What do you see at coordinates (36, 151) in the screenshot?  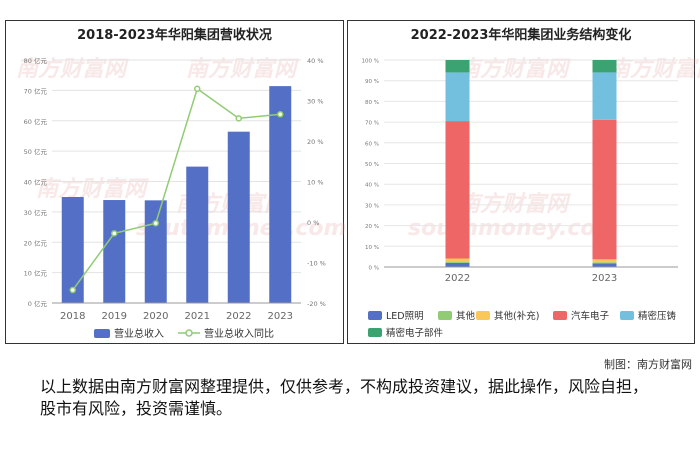 I see `y-tick-label: 50 亿元` at bounding box center [36, 151].